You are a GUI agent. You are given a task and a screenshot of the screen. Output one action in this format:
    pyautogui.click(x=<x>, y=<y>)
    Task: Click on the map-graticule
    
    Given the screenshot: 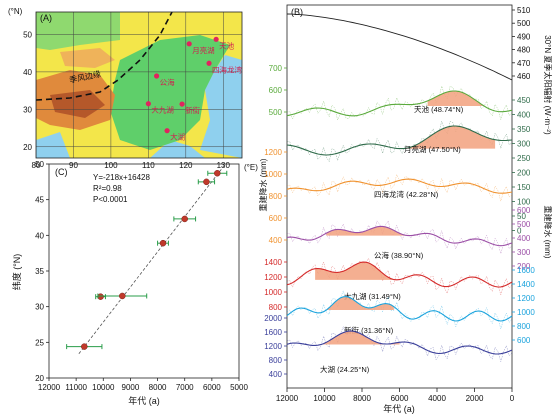 What is the action you would take?
    pyautogui.click(x=139, y=85)
    